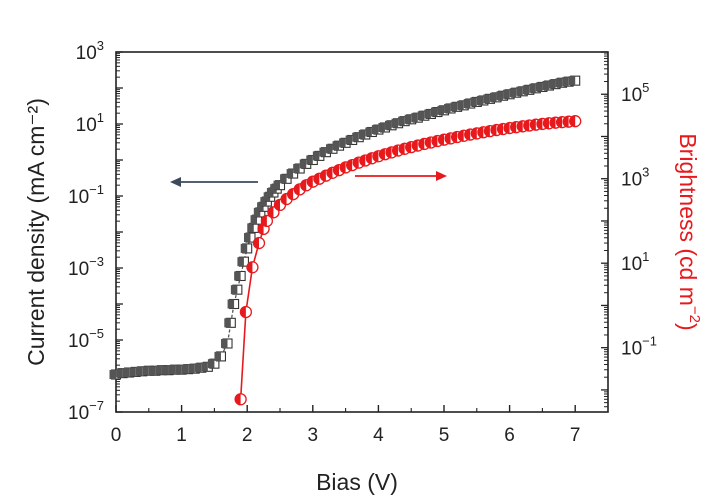  Describe the element at coordinates (36, 232) in the screenshot. I see `left-axis-title: Current density (mA cm⁻²)` at that location.